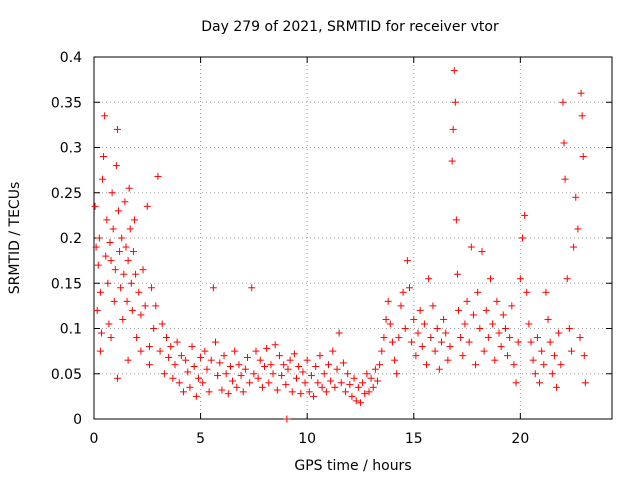  What do you see at coordinates (71, 58) in the screenshot?
I see `y-tick-label: 0.4` at bounding box center [71, 58].